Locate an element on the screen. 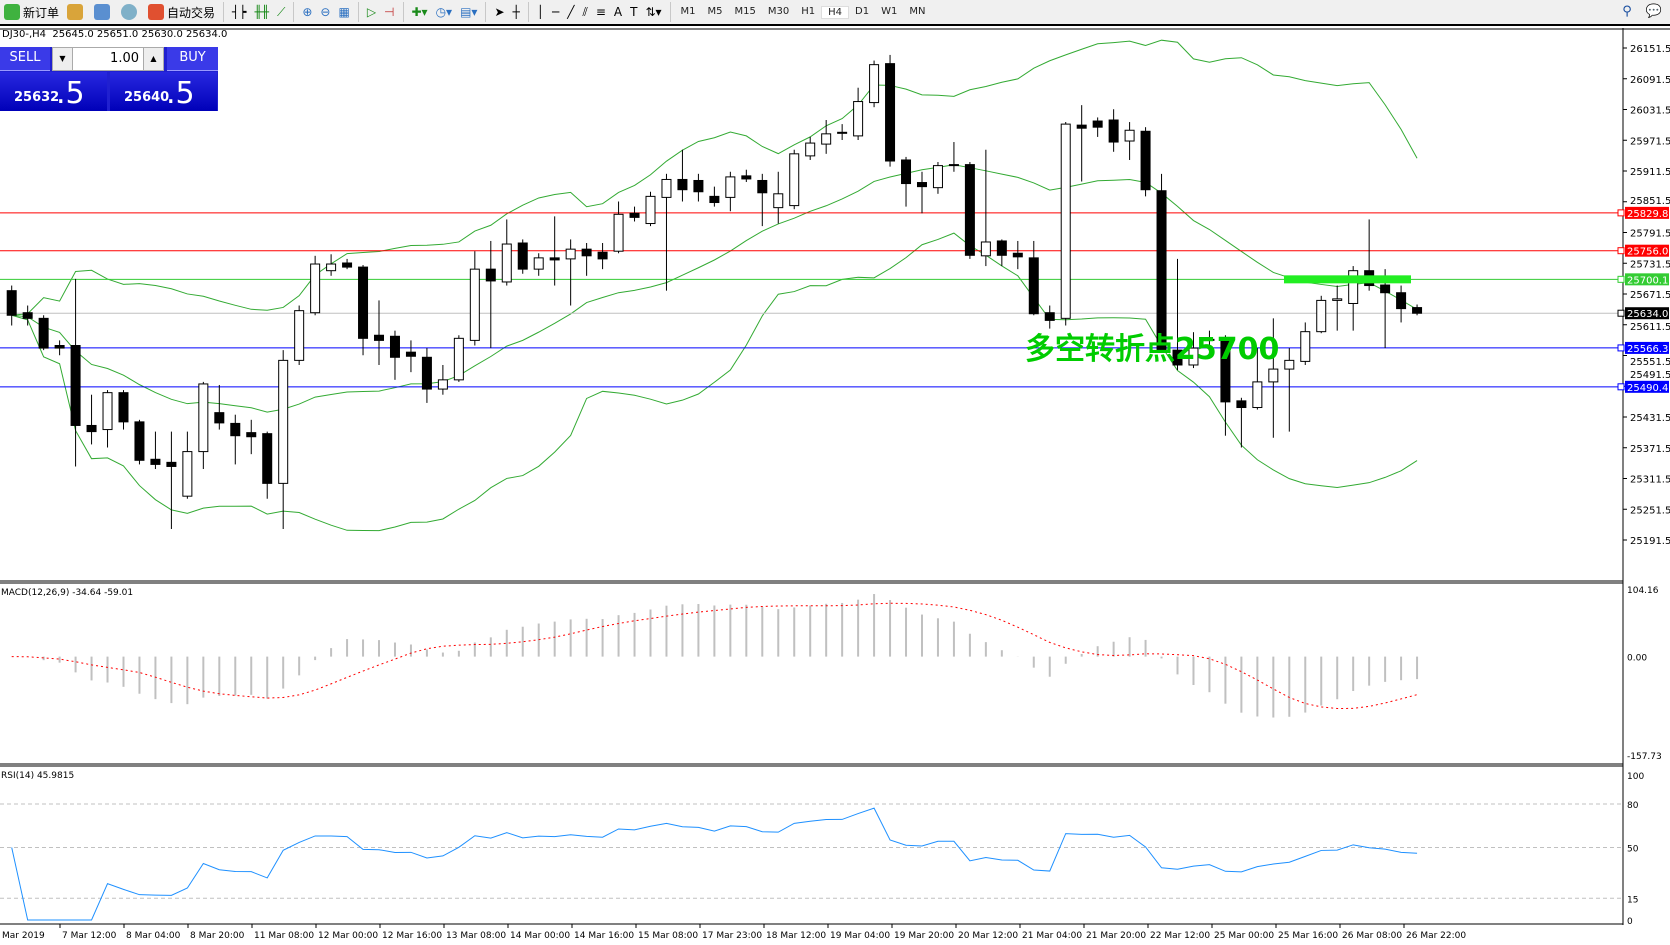 This screenshot has width=1670, height=945. signals-button is located at coordinates (130, 12).